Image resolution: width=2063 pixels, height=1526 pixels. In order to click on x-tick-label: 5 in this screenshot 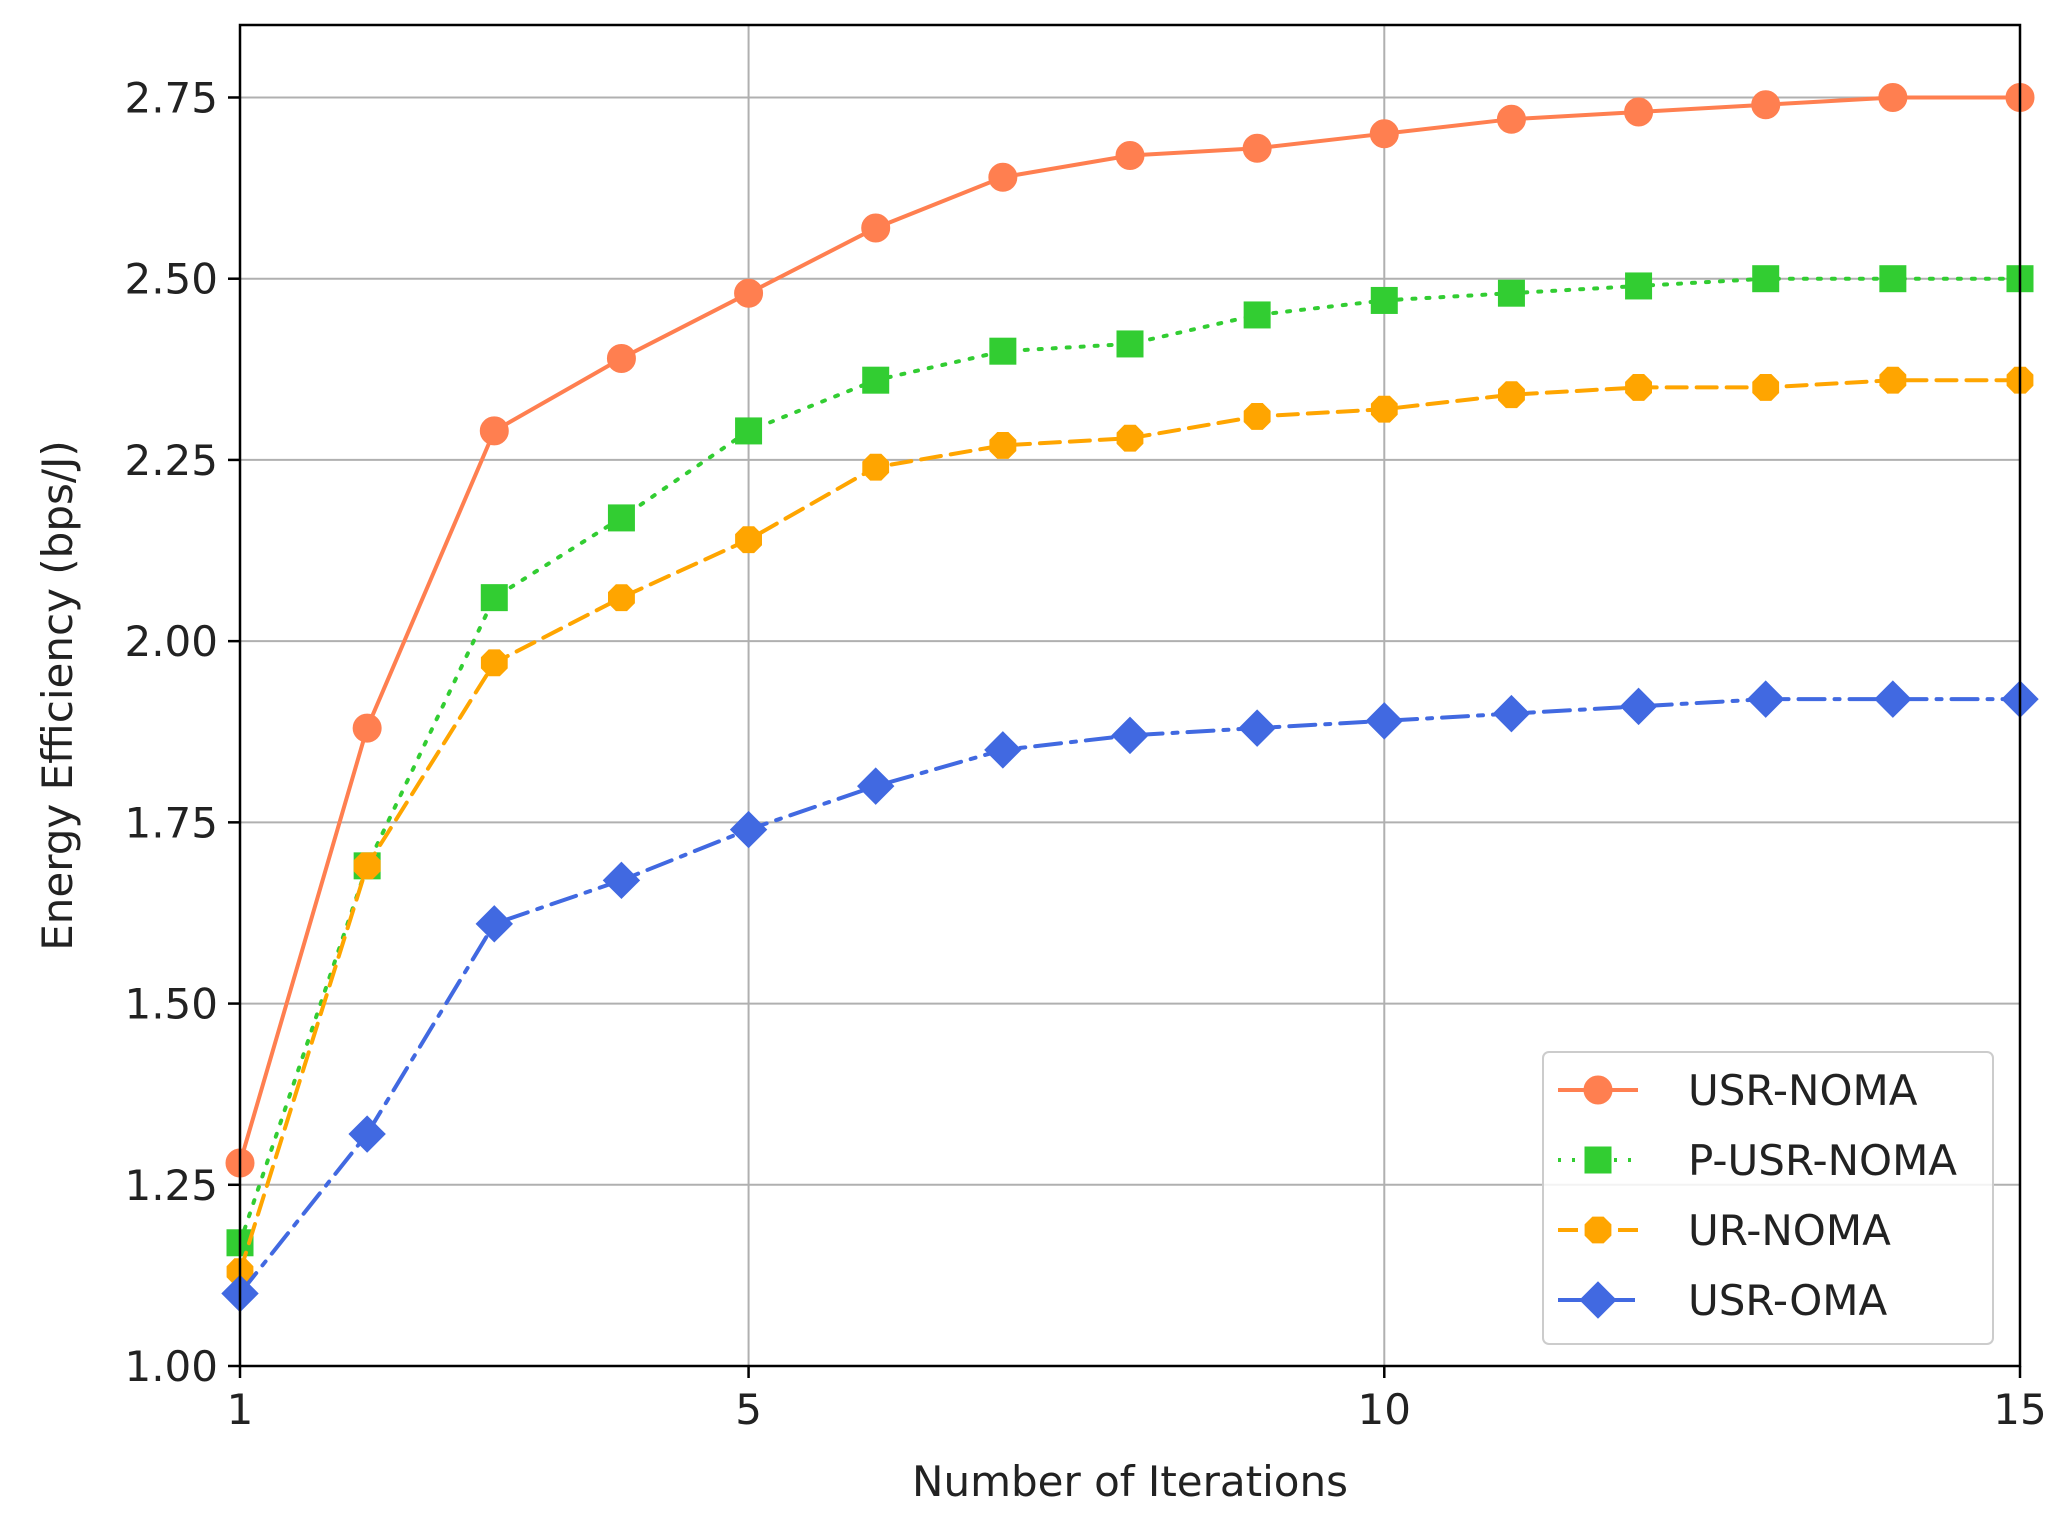, I will do `click(748, 1409)`.